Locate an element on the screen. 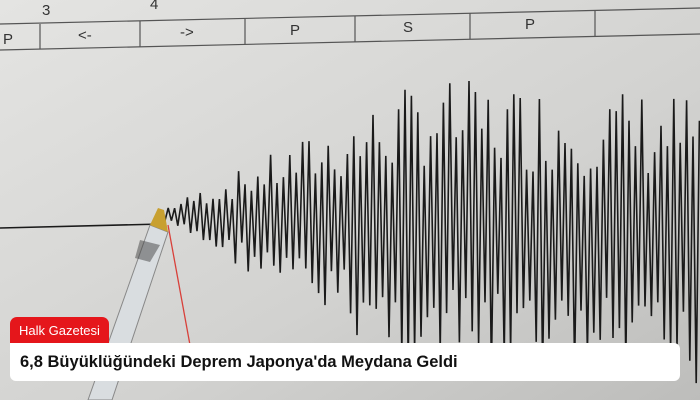  scale-number: 3 is located at coordinates (46, 10).